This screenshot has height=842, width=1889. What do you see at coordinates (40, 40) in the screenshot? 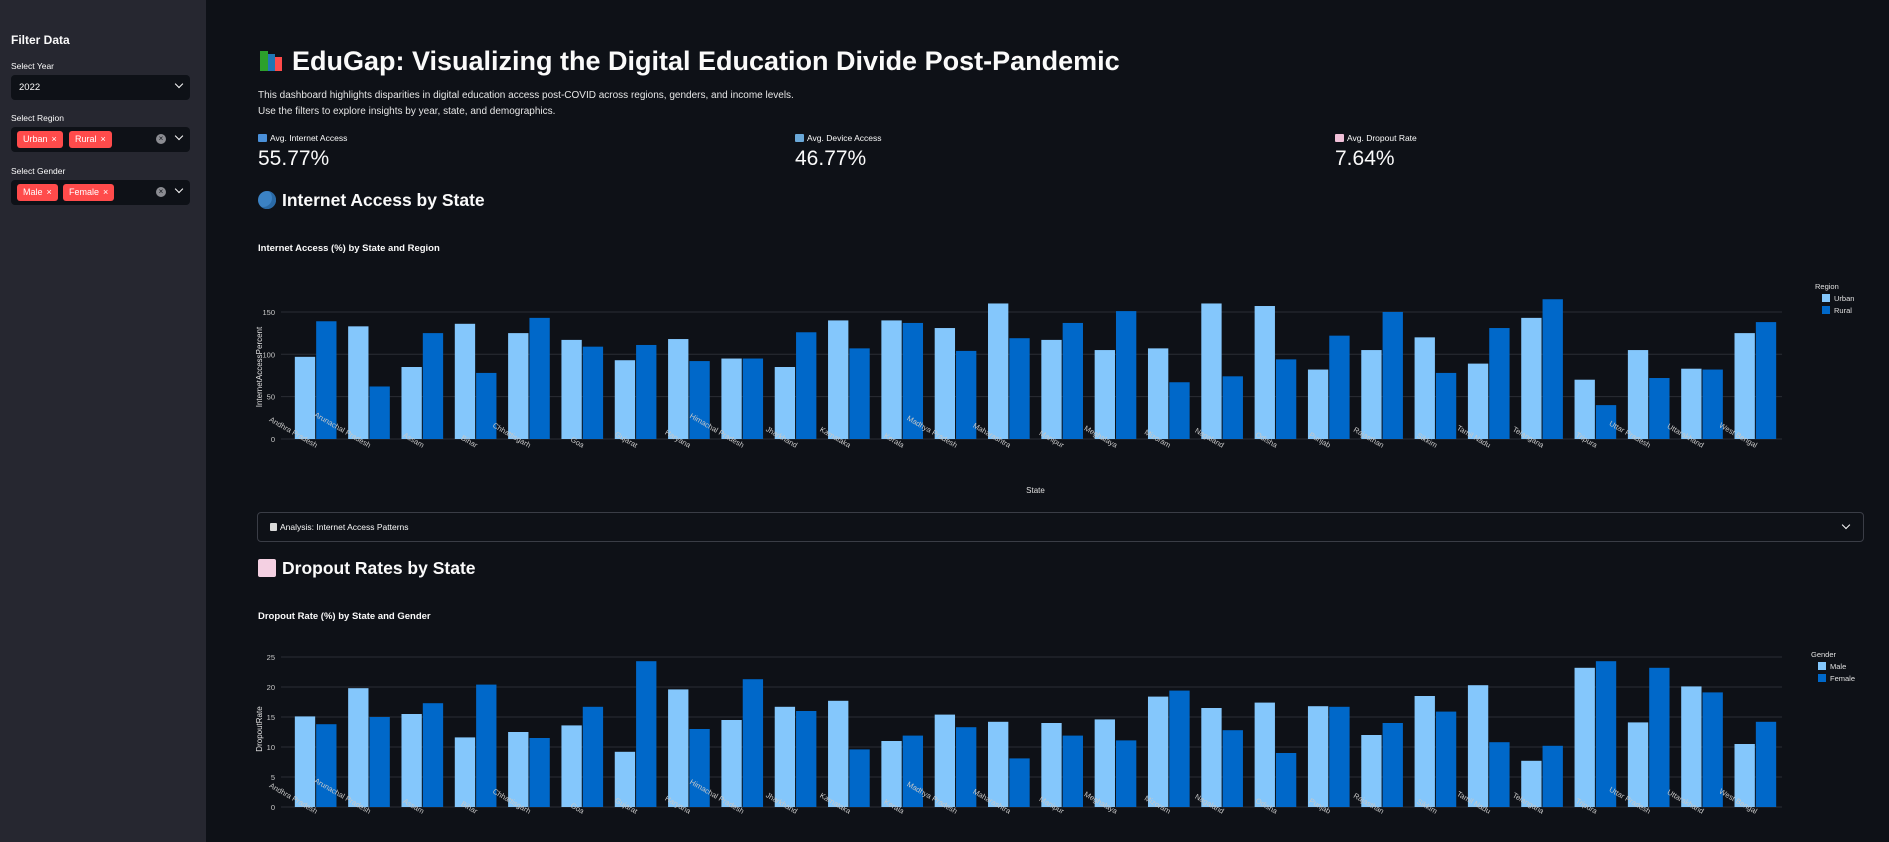
I see `sidebar-title: Filter Data` at bounding box center [40, 40].